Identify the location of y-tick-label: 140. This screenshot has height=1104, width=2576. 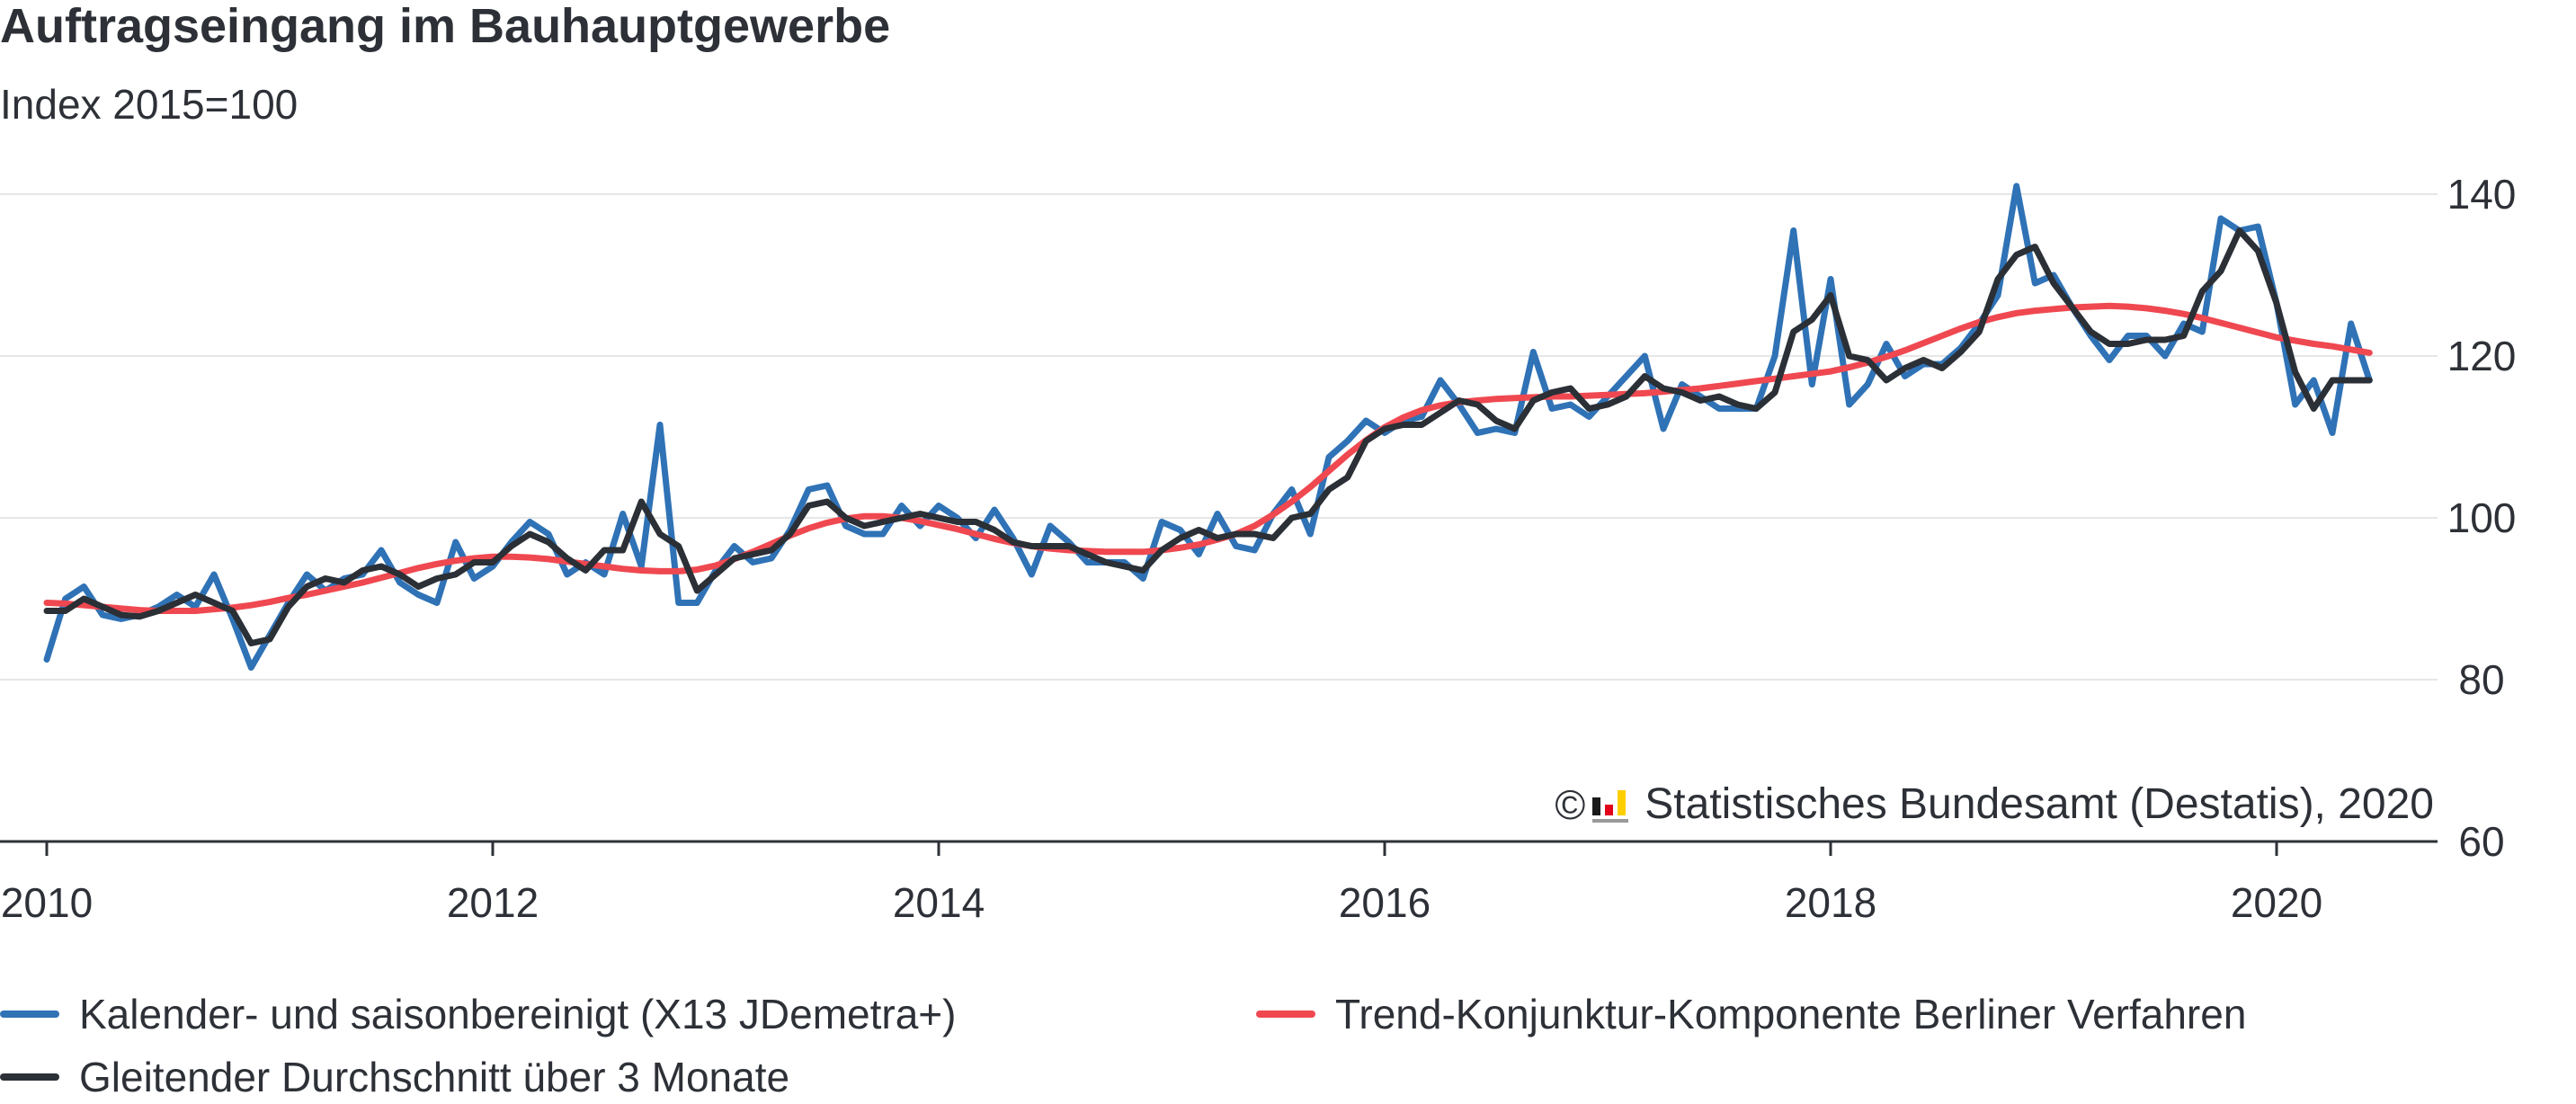
(2482, 194).